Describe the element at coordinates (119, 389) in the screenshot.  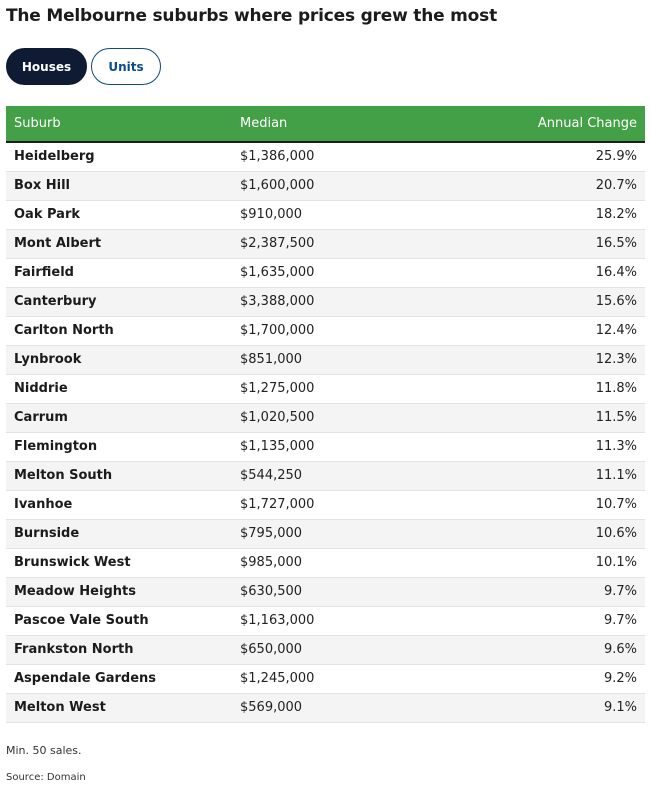
I see `cell-suburb: Niddrie` at that location.